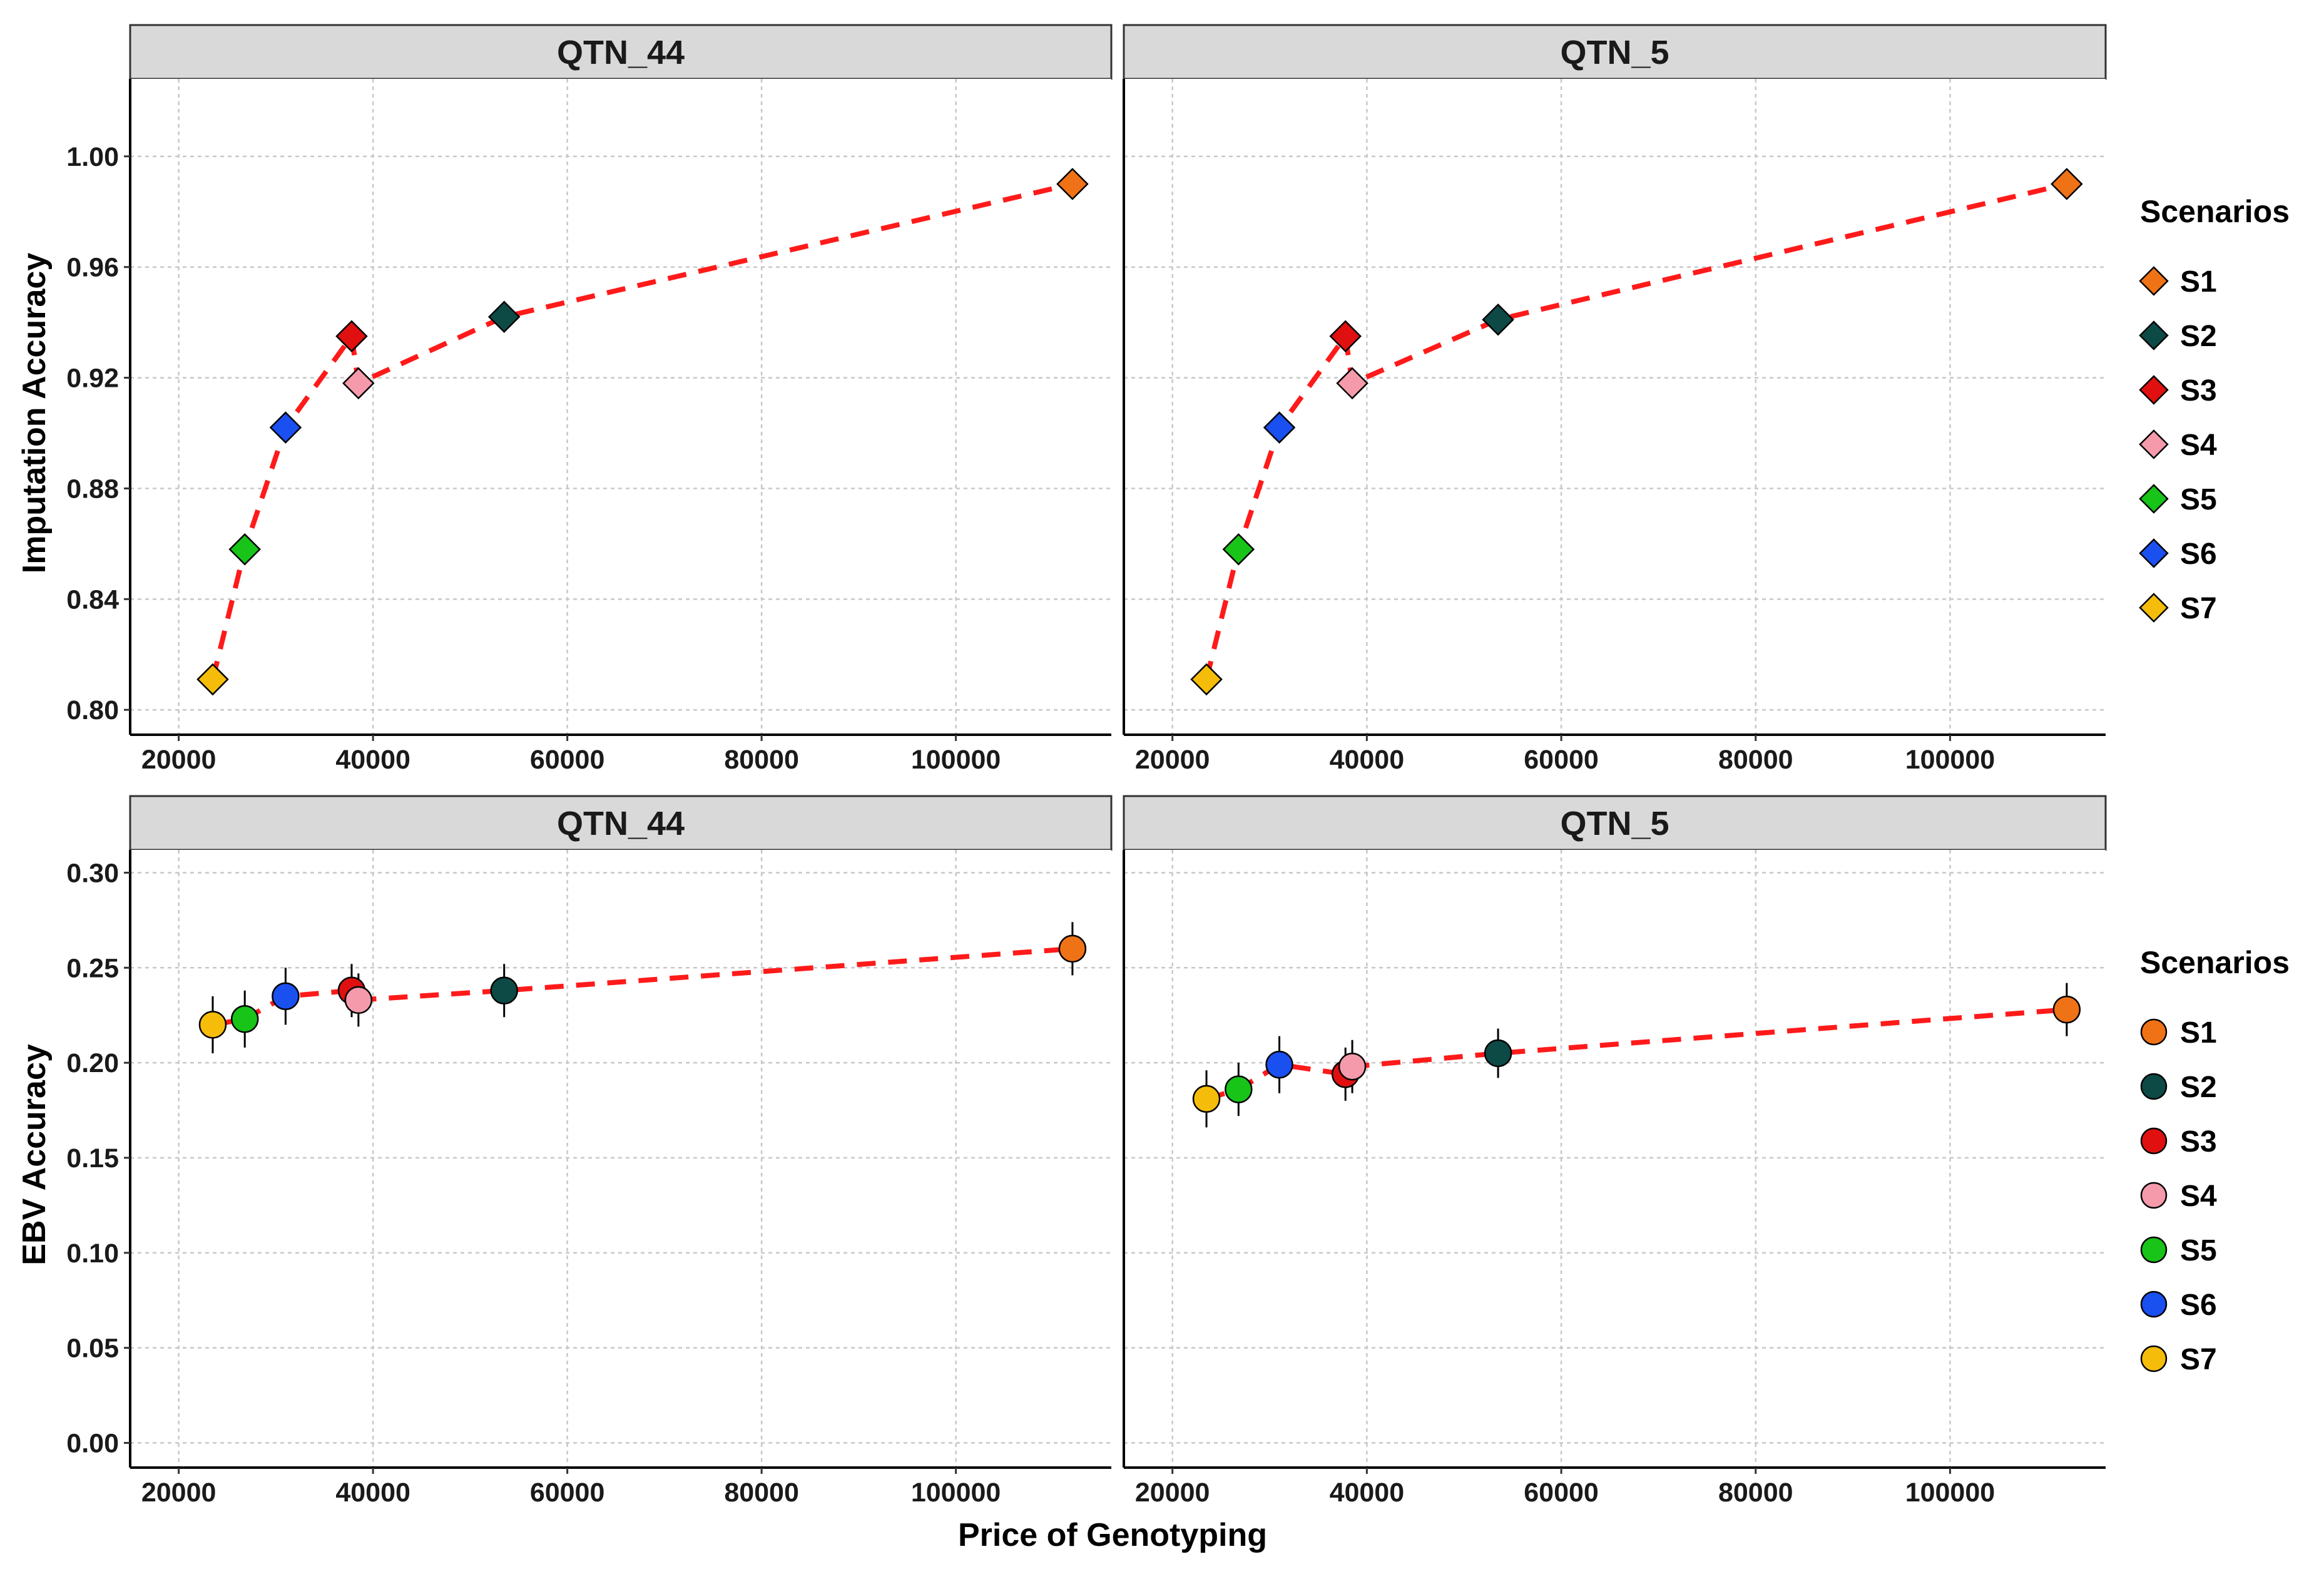  What do you see at coordinates (93, 1349) in the screenshot?
I see `y-tick-label: 0.05` at bounding box center [93, 1349].